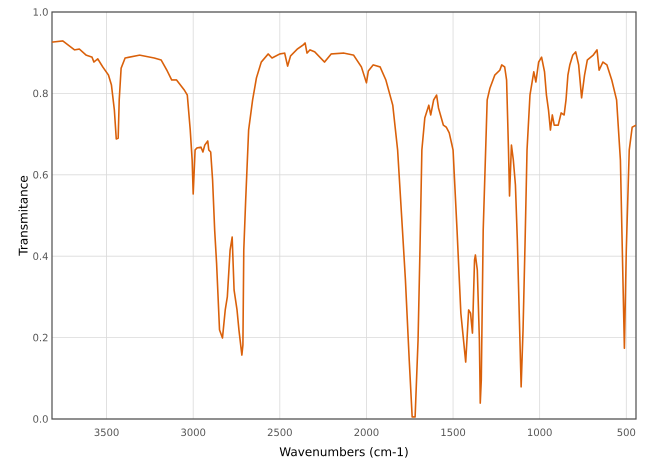 The image size is (650, 475). Describe the element at coordinates (366, 432) in the screenshot. I see `x-tick-label: 2000` at that location.